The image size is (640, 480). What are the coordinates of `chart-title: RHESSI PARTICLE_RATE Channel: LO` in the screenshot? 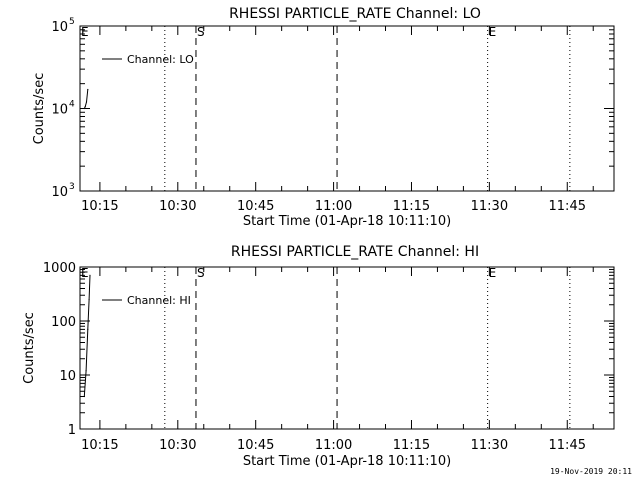 It's located at (355, 14).